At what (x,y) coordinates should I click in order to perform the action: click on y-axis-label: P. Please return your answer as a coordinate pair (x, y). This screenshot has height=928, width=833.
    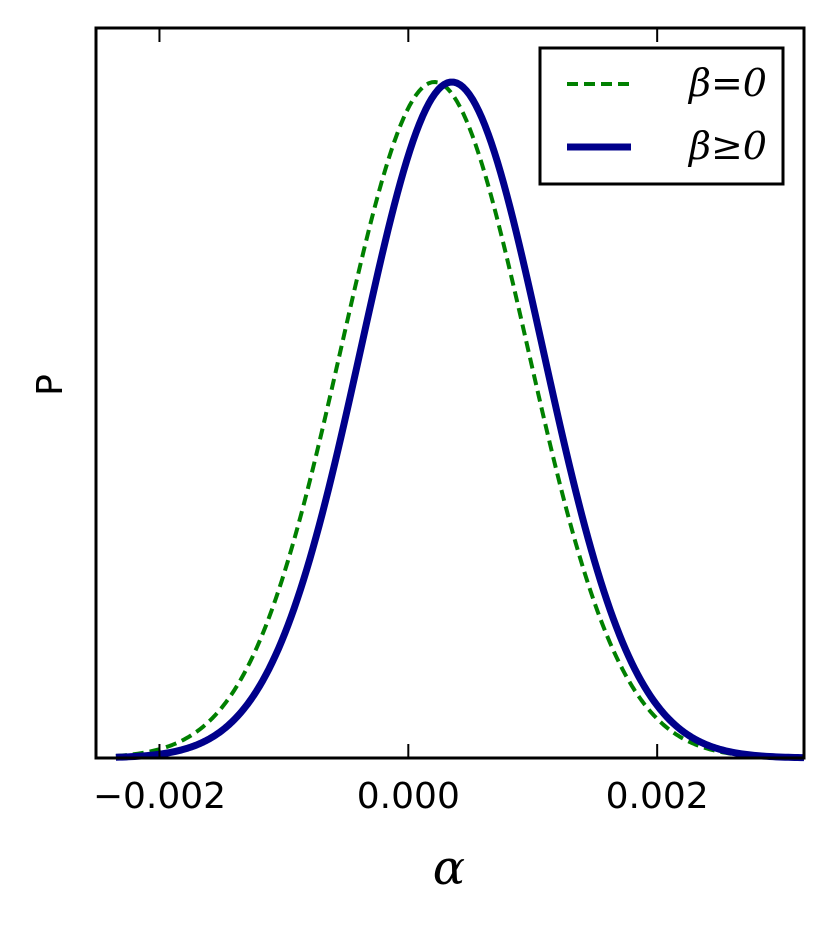
    Looking at the image, I should click on (50, 385).